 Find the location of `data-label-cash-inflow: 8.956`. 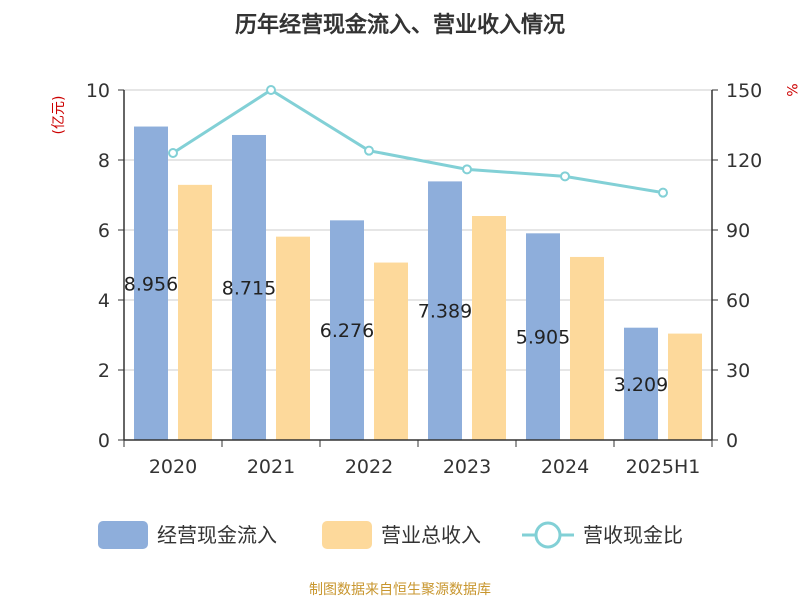

data-label-cash-inflow: 8.956 is located at coordinates (151, 284).